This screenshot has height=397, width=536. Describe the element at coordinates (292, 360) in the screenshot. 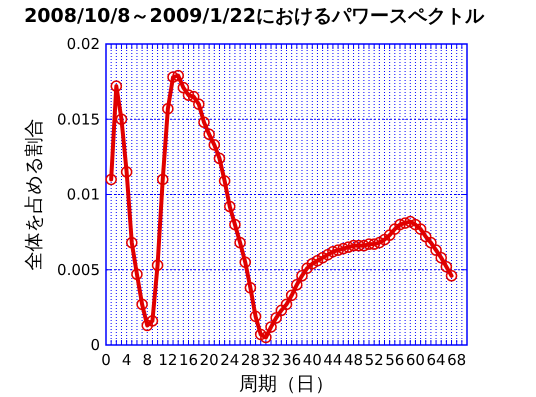

I see `x-tick-label: 36` at that location.